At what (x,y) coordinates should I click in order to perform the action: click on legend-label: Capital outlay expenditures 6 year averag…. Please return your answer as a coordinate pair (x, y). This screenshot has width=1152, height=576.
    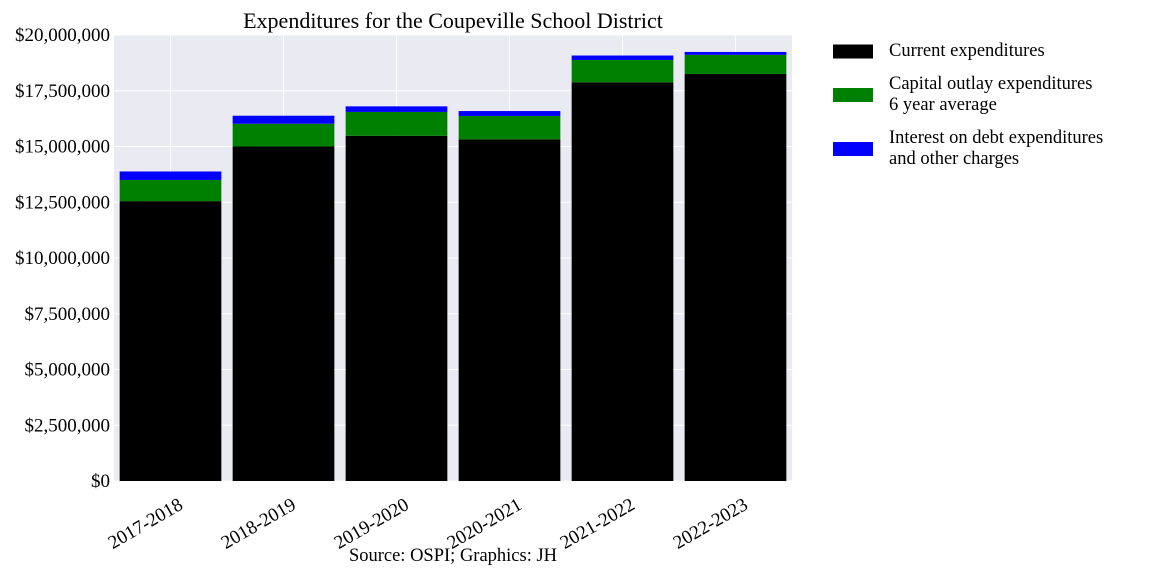
    Looking at the image, I should click on (990, 94).